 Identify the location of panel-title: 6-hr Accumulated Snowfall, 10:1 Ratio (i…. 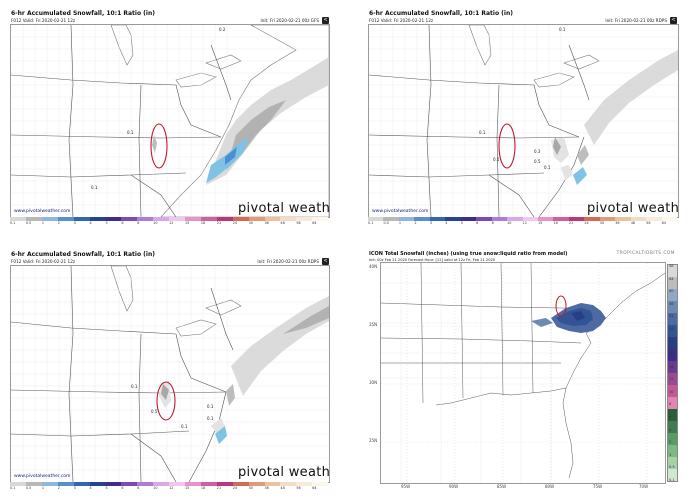
(83, 13).